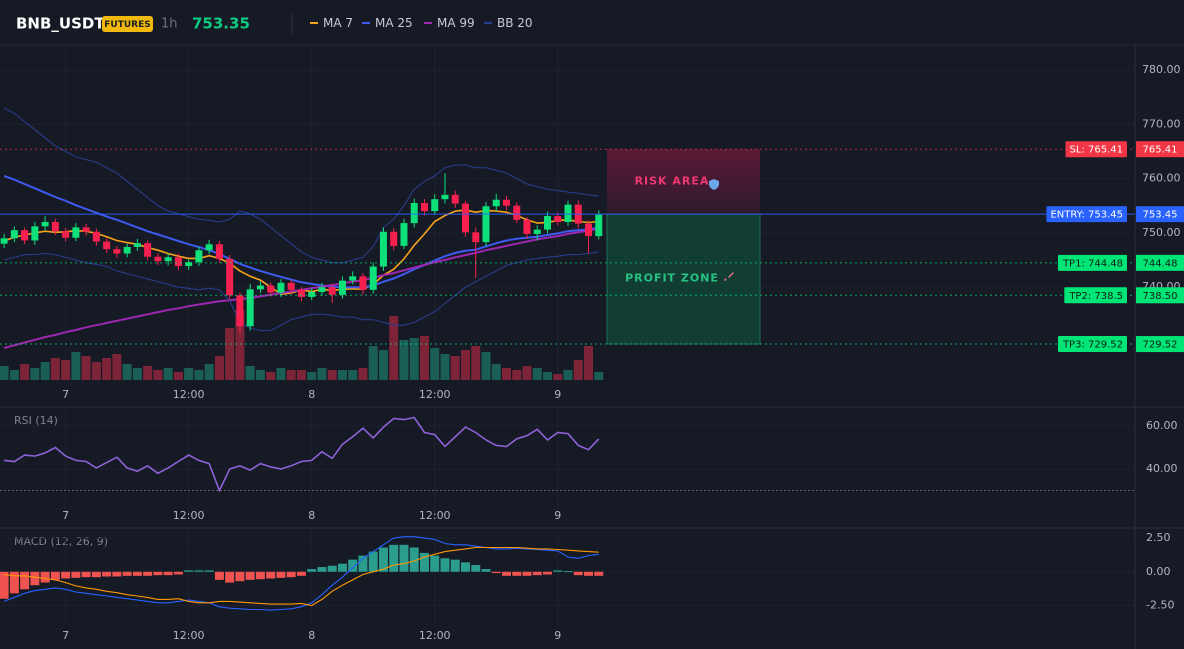  I want to click on y-tick-label: 770.00, so click(1161, 123).